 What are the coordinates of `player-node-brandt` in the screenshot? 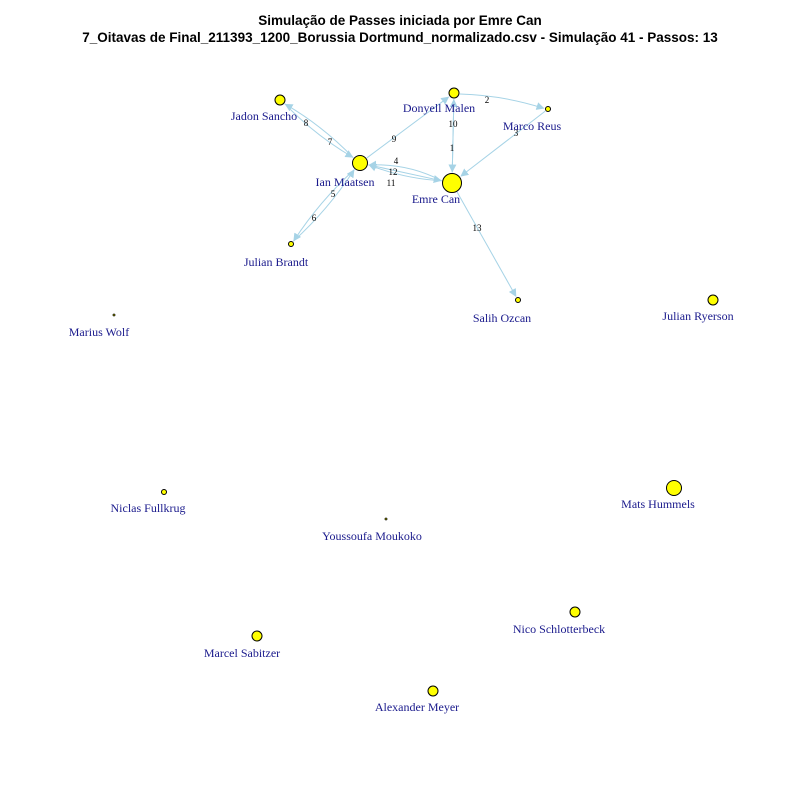 It's located at (291, 244).